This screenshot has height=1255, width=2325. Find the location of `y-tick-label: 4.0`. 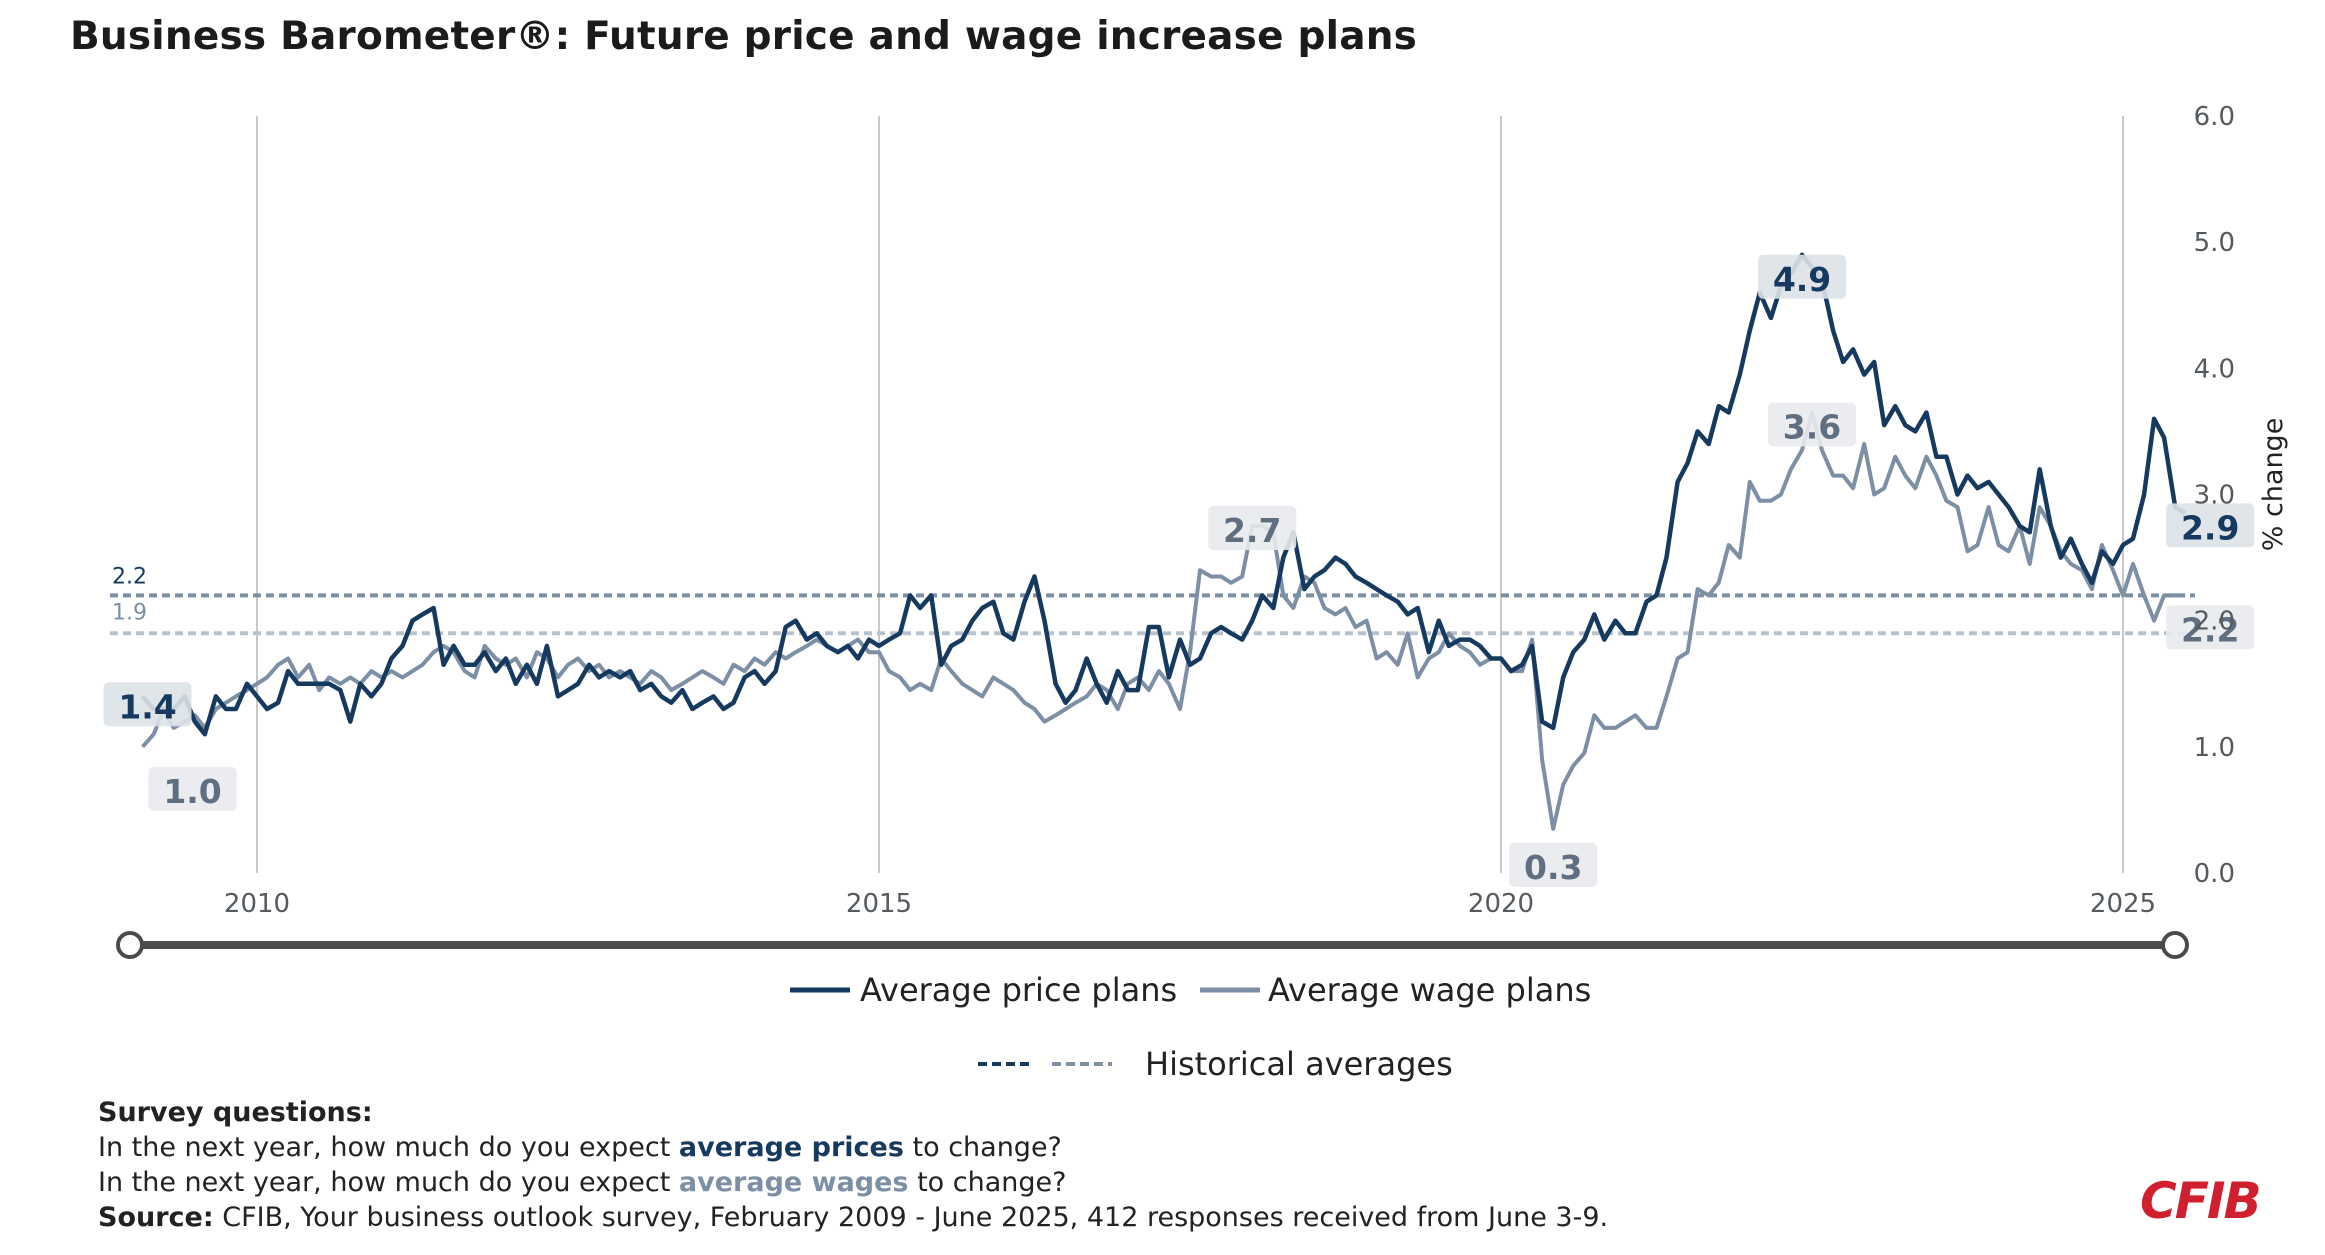

y-tick-label: 4.0 is located at coordinates (2214, 369).